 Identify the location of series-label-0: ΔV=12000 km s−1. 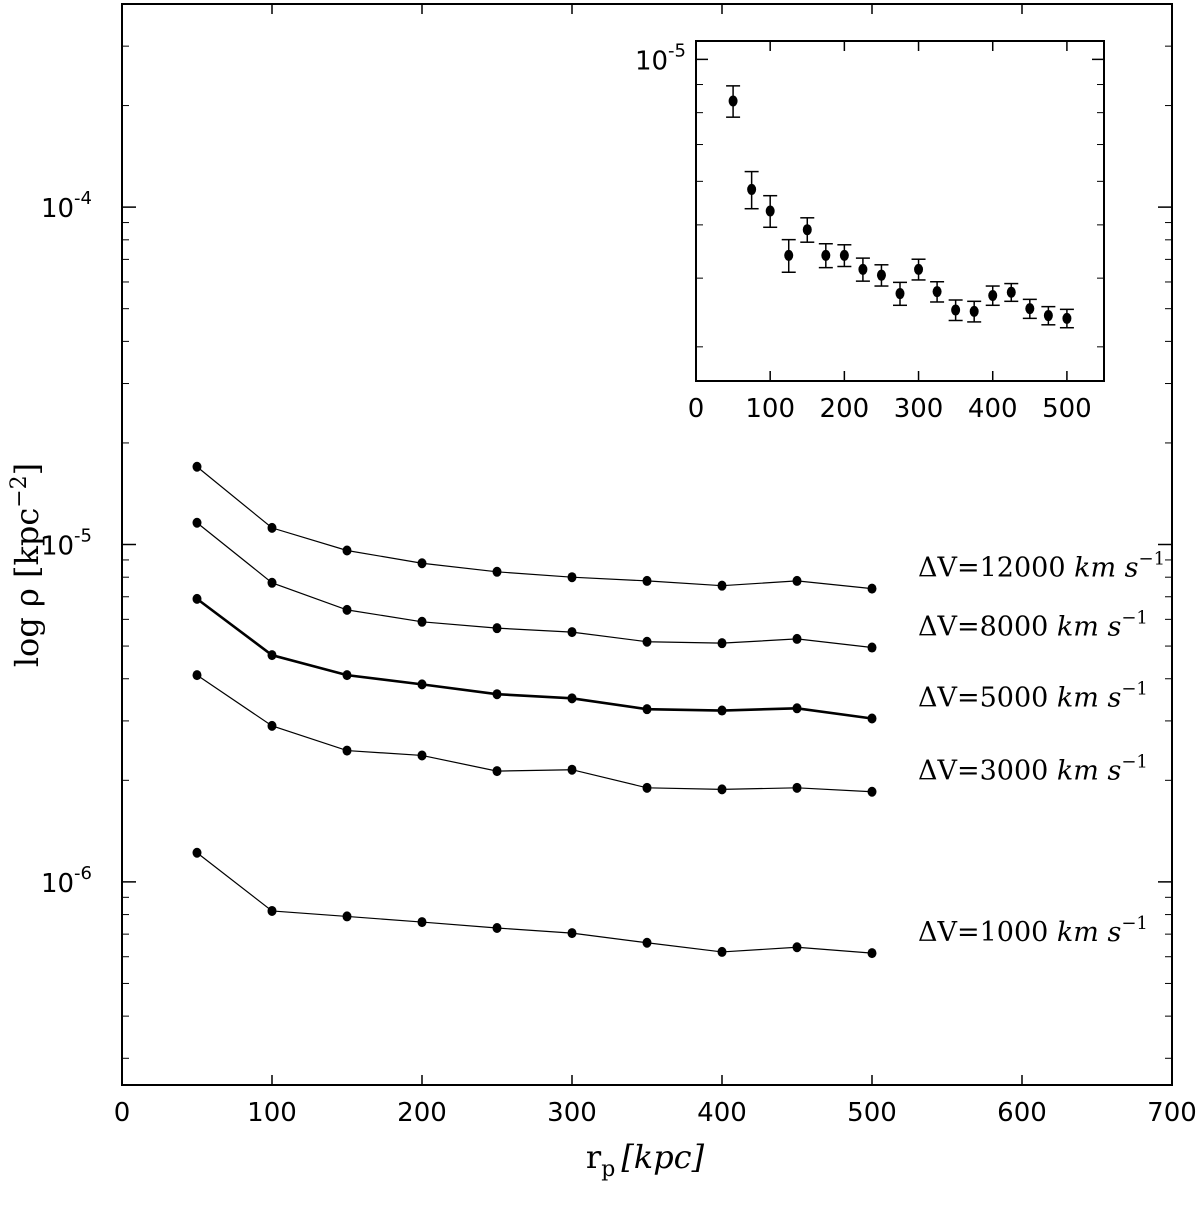
(1041, 566).